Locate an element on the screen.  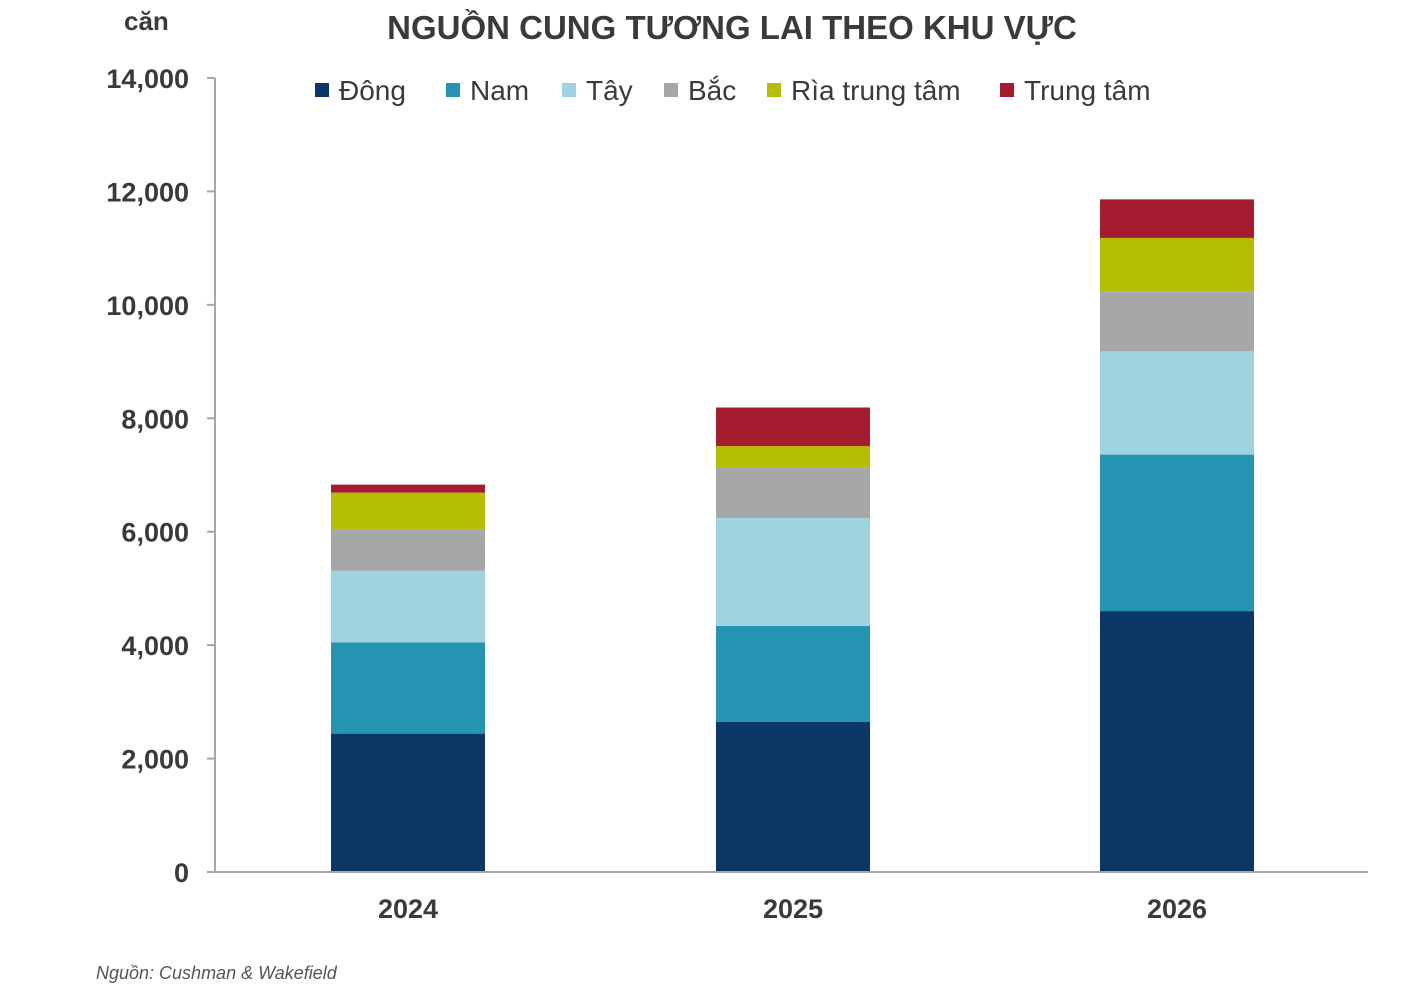
y-tick-label: 0 is located at coordinates (181, 873).